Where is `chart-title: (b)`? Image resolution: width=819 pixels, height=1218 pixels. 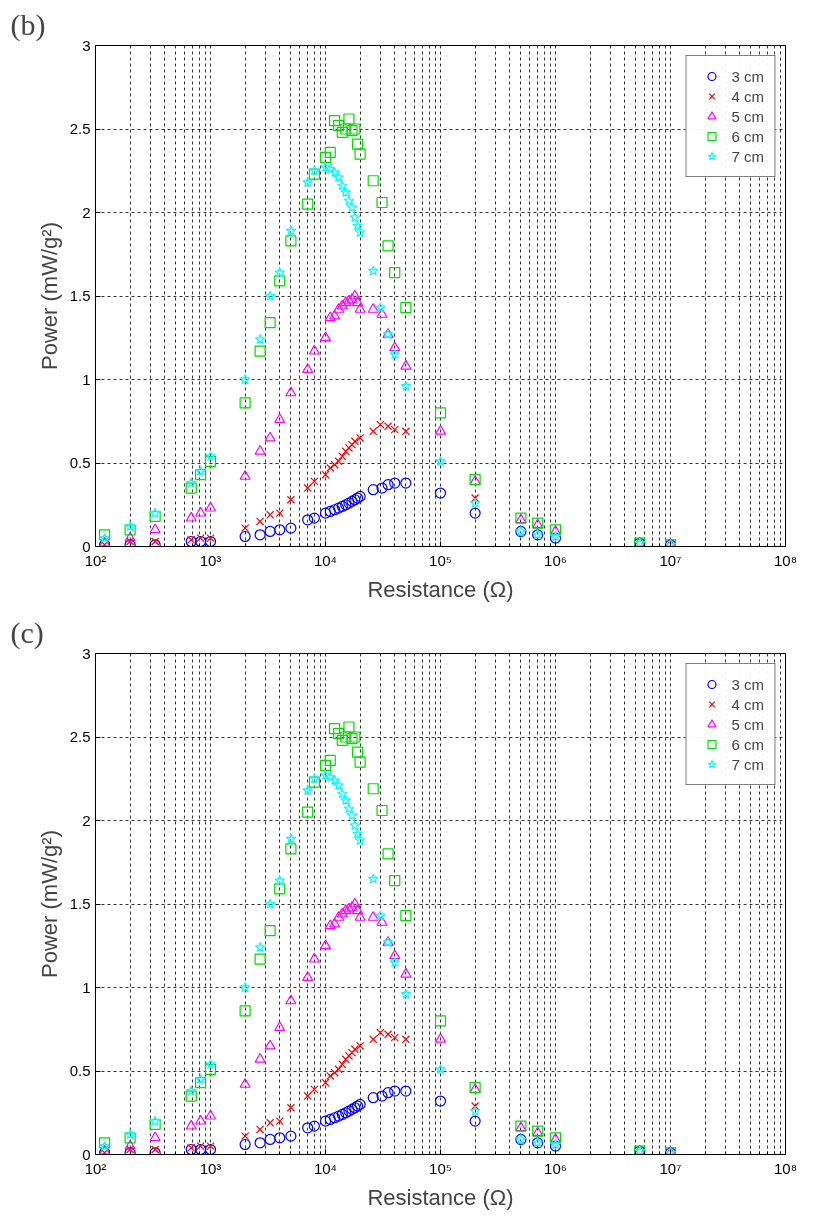
chart-title: (b) is located at coordinates (28, 24).